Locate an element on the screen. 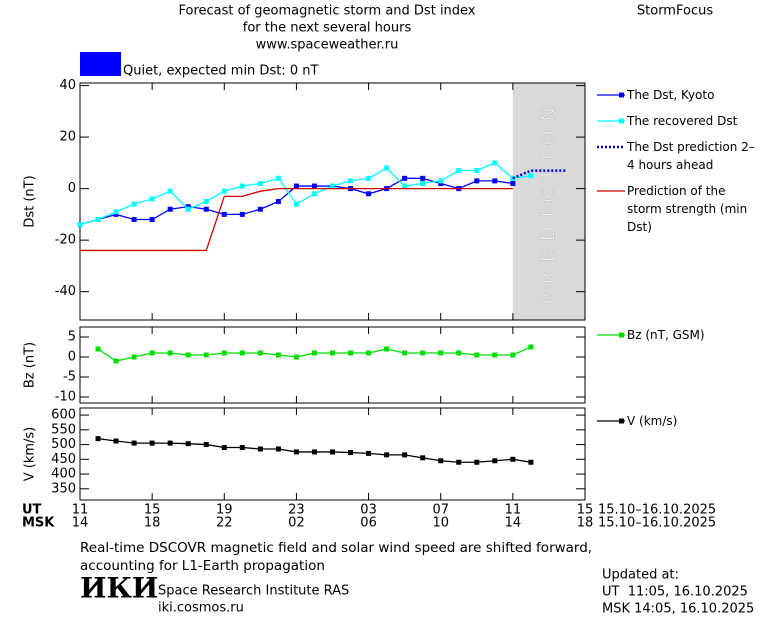  updated-ut: UT 11:05, 16.10.2025 is located at coordinates (675, 592).